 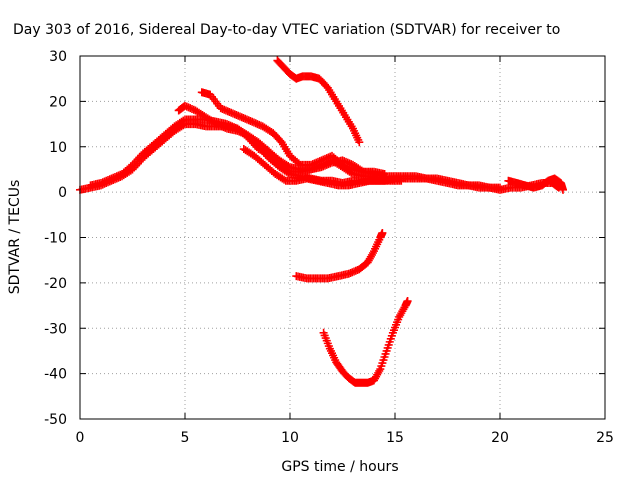 I want to click on y-tick-label: 20, so click(x=58, y=102).